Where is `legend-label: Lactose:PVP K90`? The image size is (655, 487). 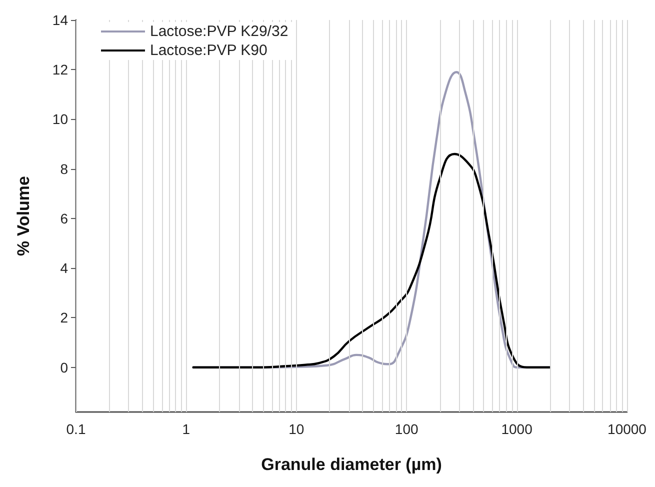 legend-label: Lactose:PVP K90 is located at coordinates (209, 50).